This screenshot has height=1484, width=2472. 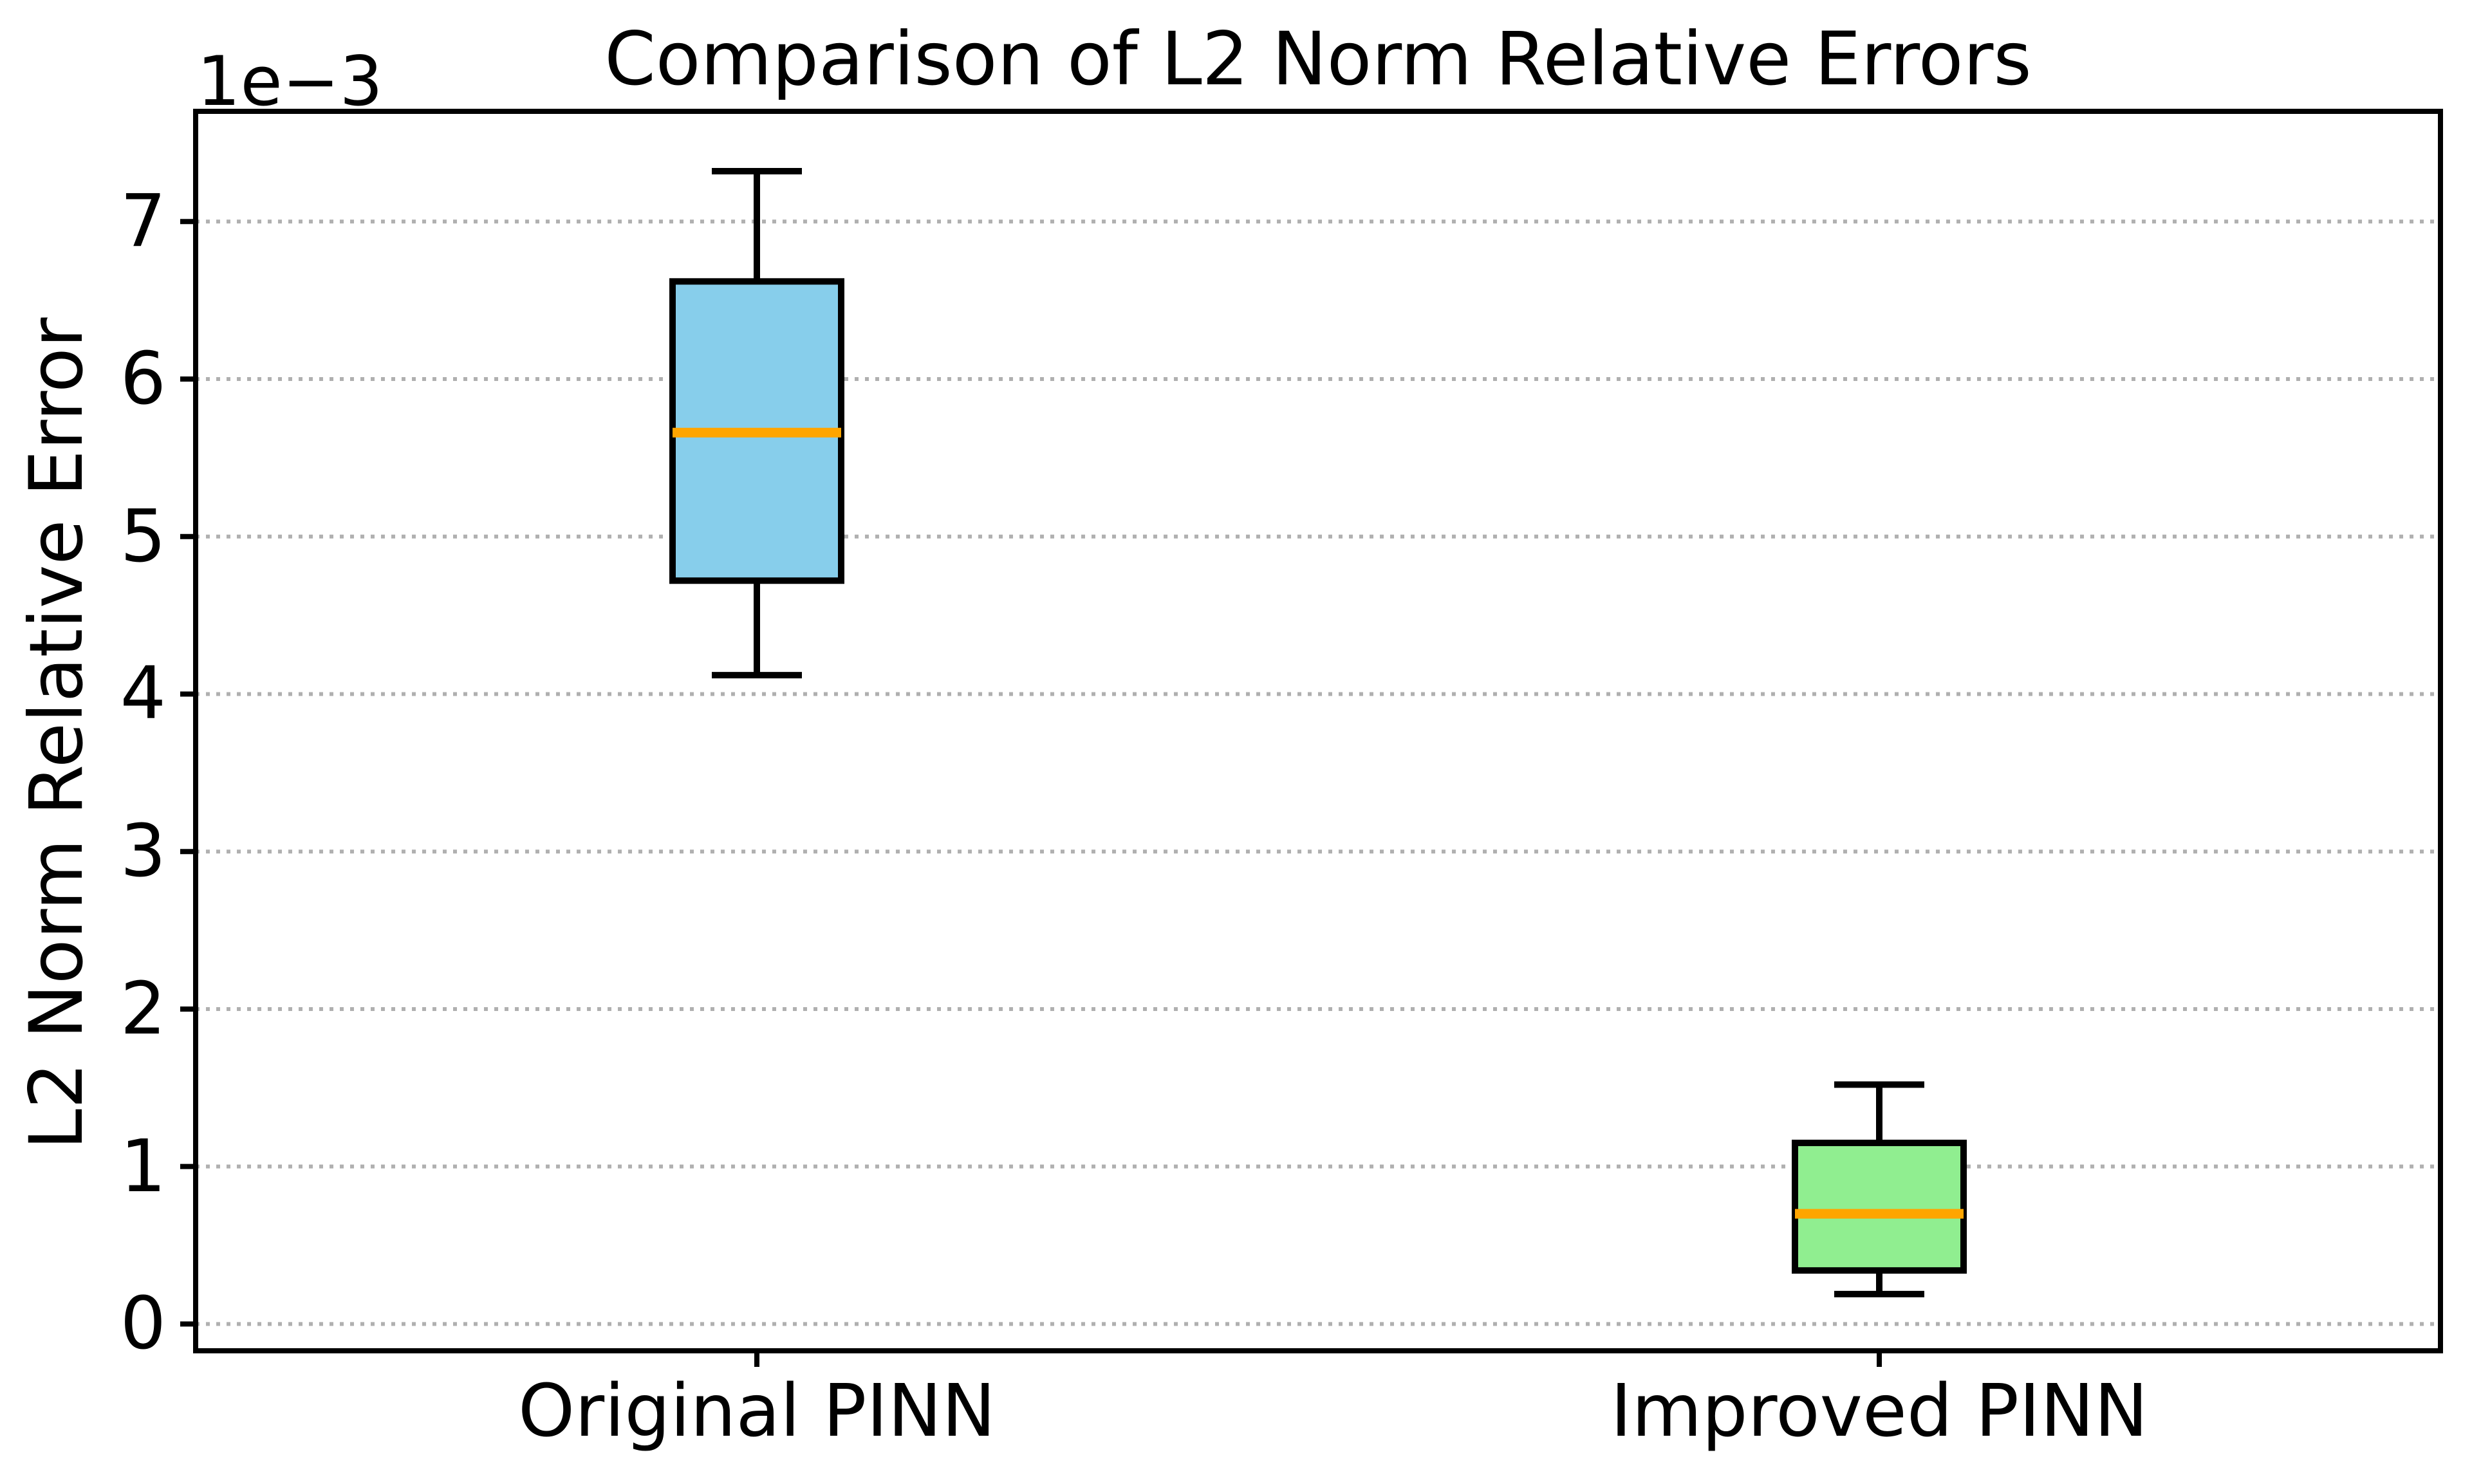 What do you see at coordinates (143, 379) in the screenshot?
I see `y-tick-label: 6` at bounding box center [143, 379].